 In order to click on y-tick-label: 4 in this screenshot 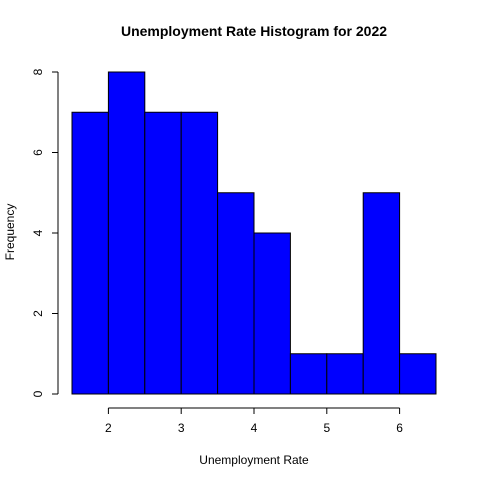, I will do `click(38, 232)`.